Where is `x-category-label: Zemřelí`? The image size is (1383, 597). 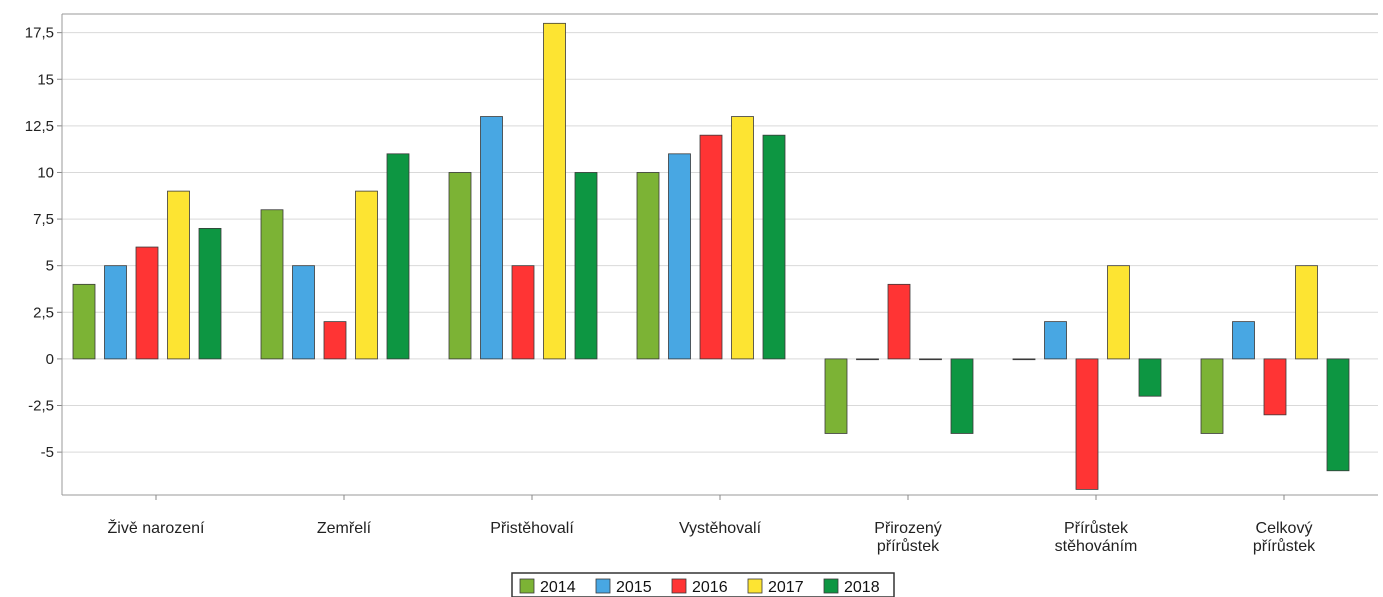 x-category-label: Zemřelí is located at coordinates (344, 528).